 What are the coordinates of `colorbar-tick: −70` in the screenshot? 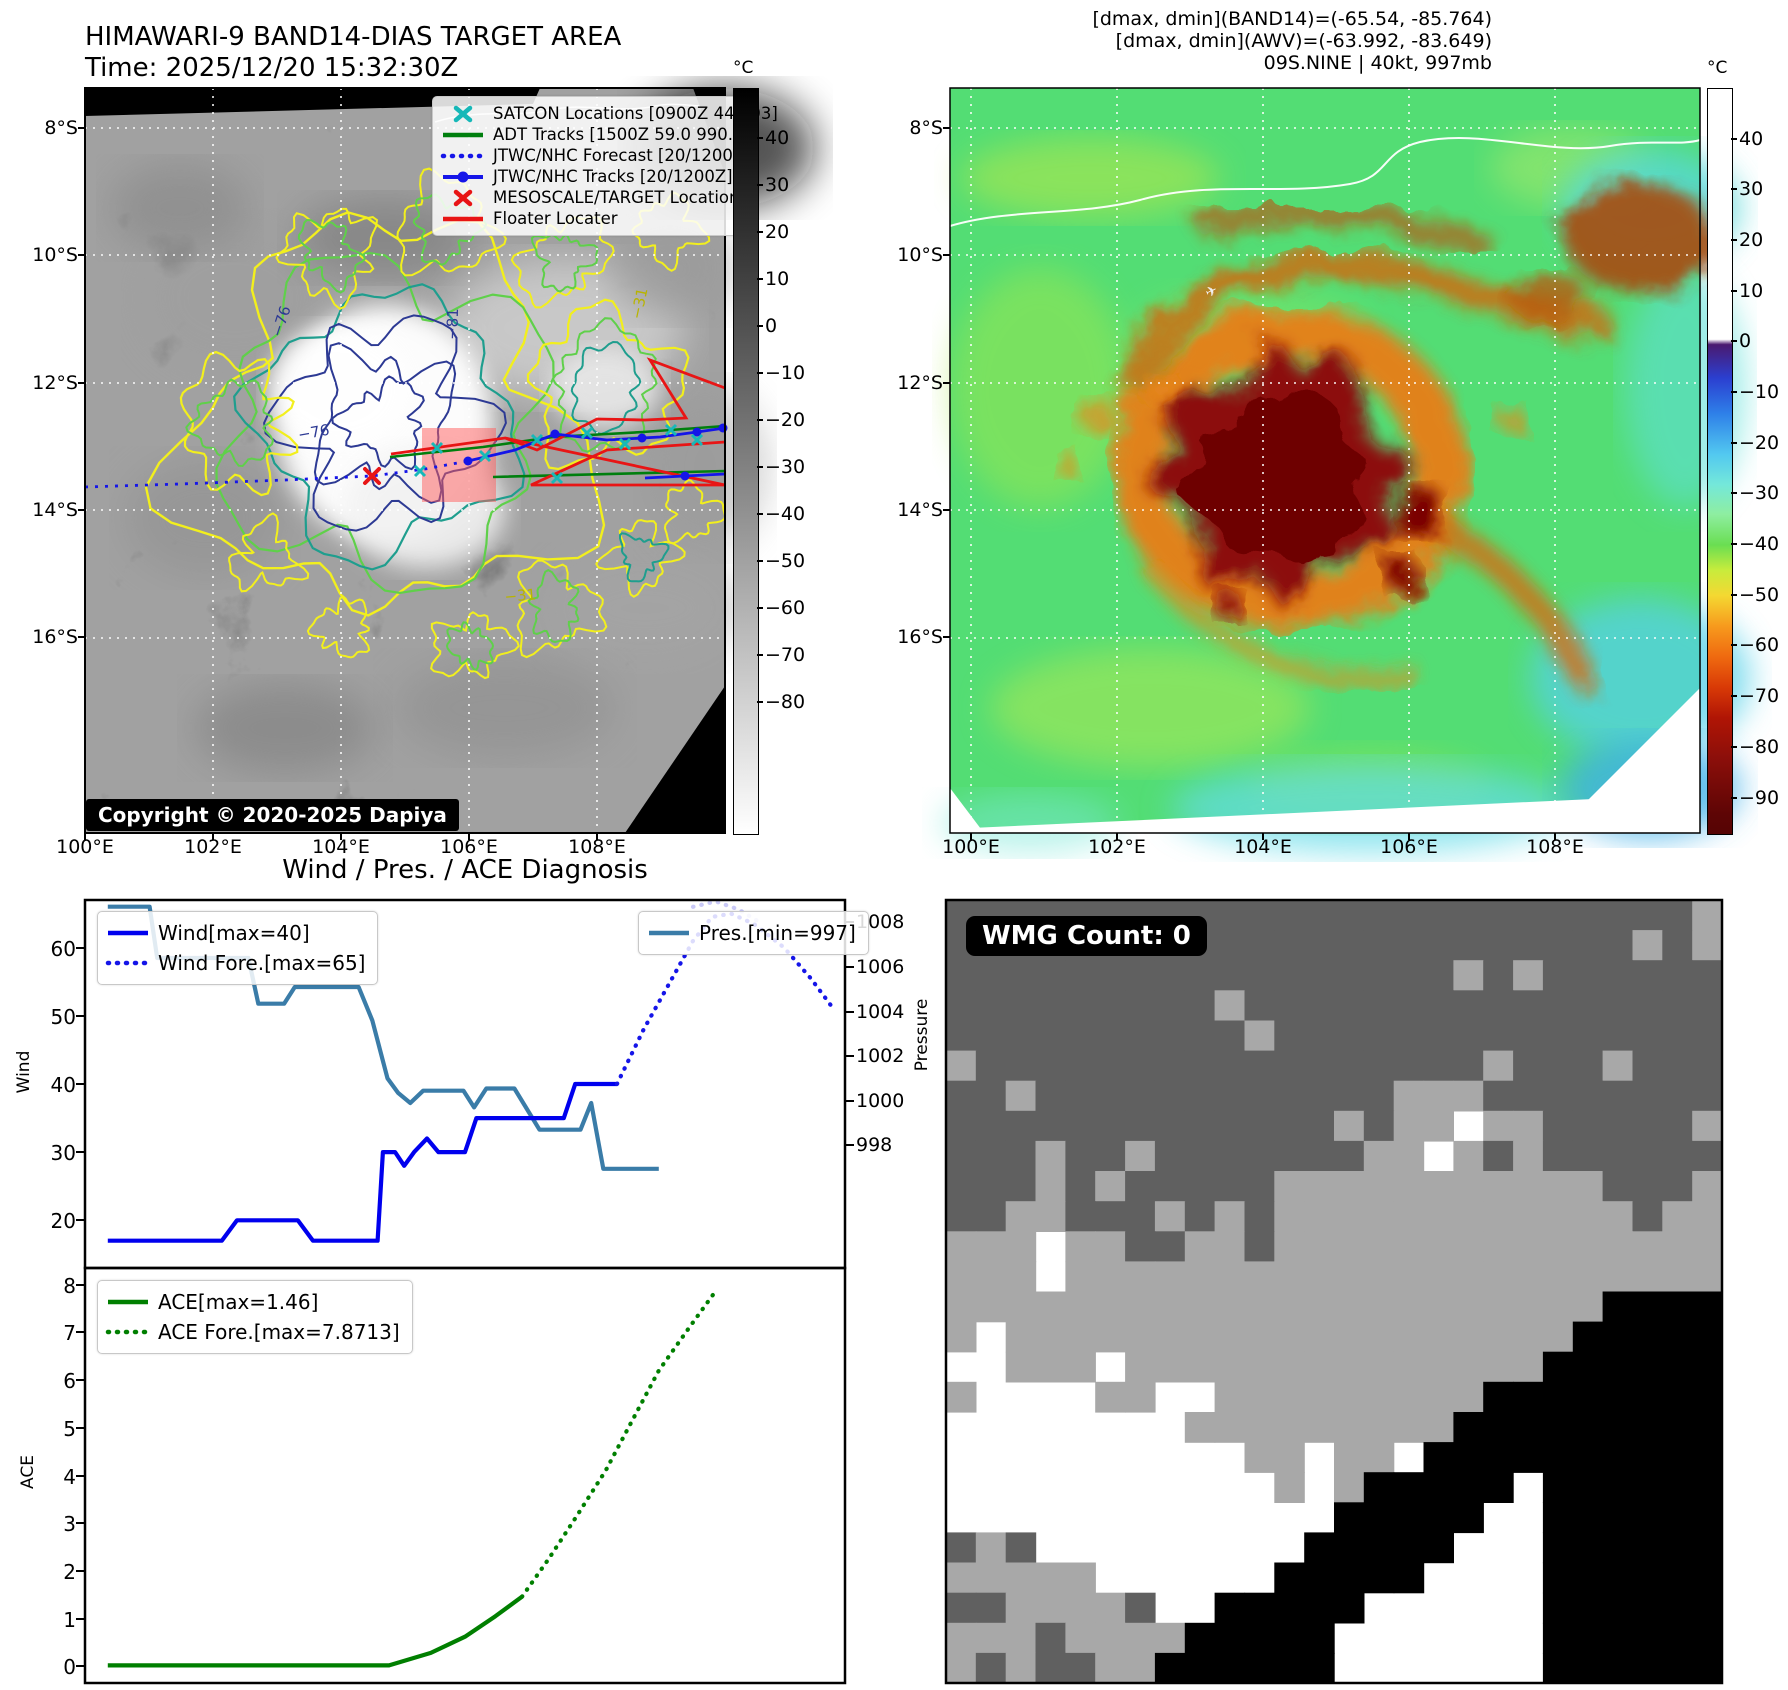 It's located at (1759, 696).